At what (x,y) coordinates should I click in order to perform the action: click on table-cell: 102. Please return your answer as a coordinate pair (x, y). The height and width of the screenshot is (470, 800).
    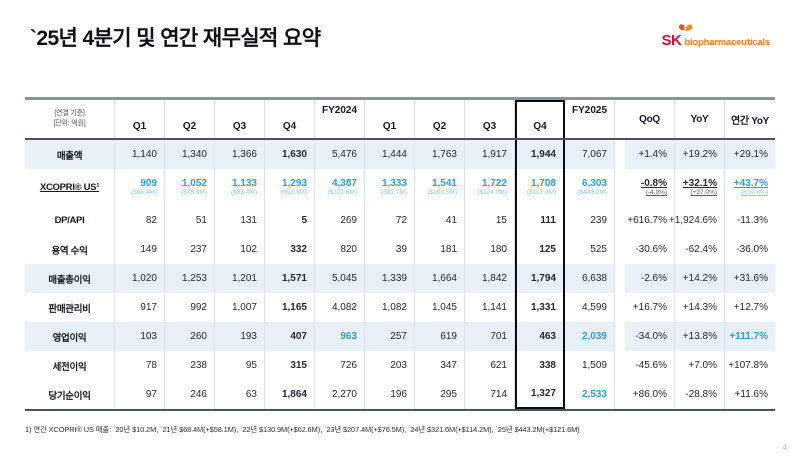
    Looking at the image, I should click on (240, 249).